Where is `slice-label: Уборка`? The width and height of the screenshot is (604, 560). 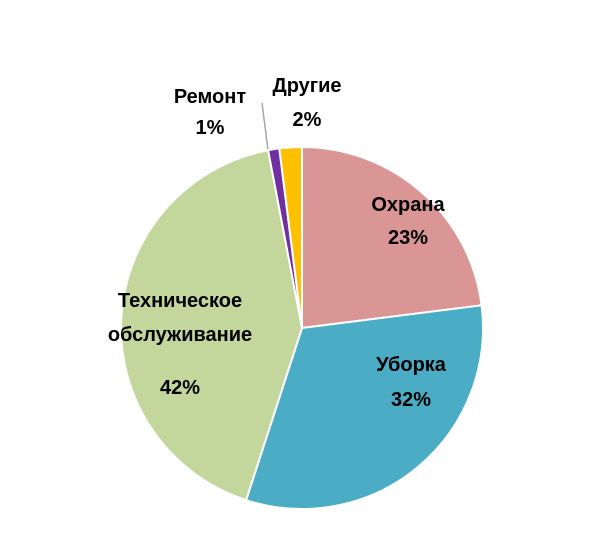 slice-label: Уборка is located at coordinates (411, 365).